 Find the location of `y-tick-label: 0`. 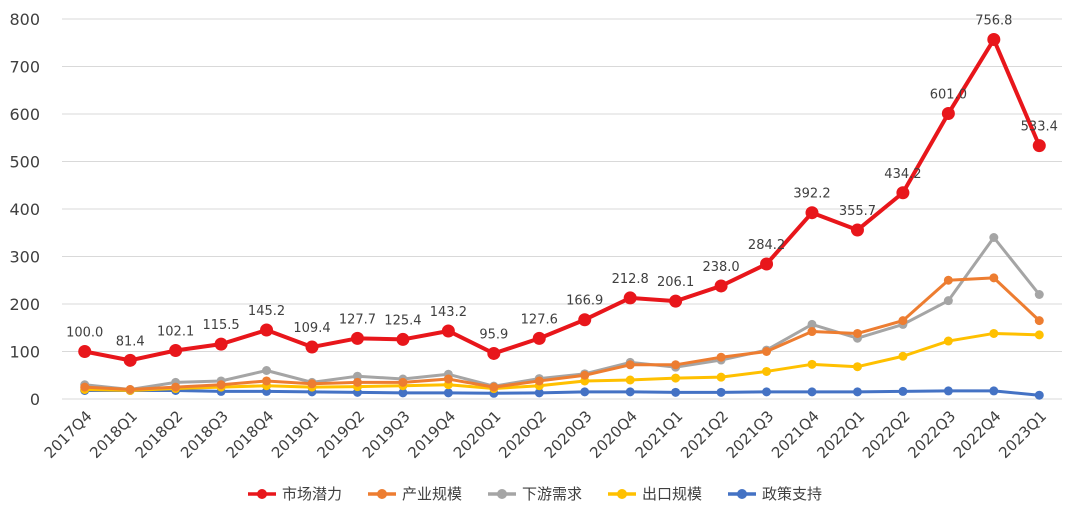

y-tick-label: 0 is located at coordinates (35, 399).